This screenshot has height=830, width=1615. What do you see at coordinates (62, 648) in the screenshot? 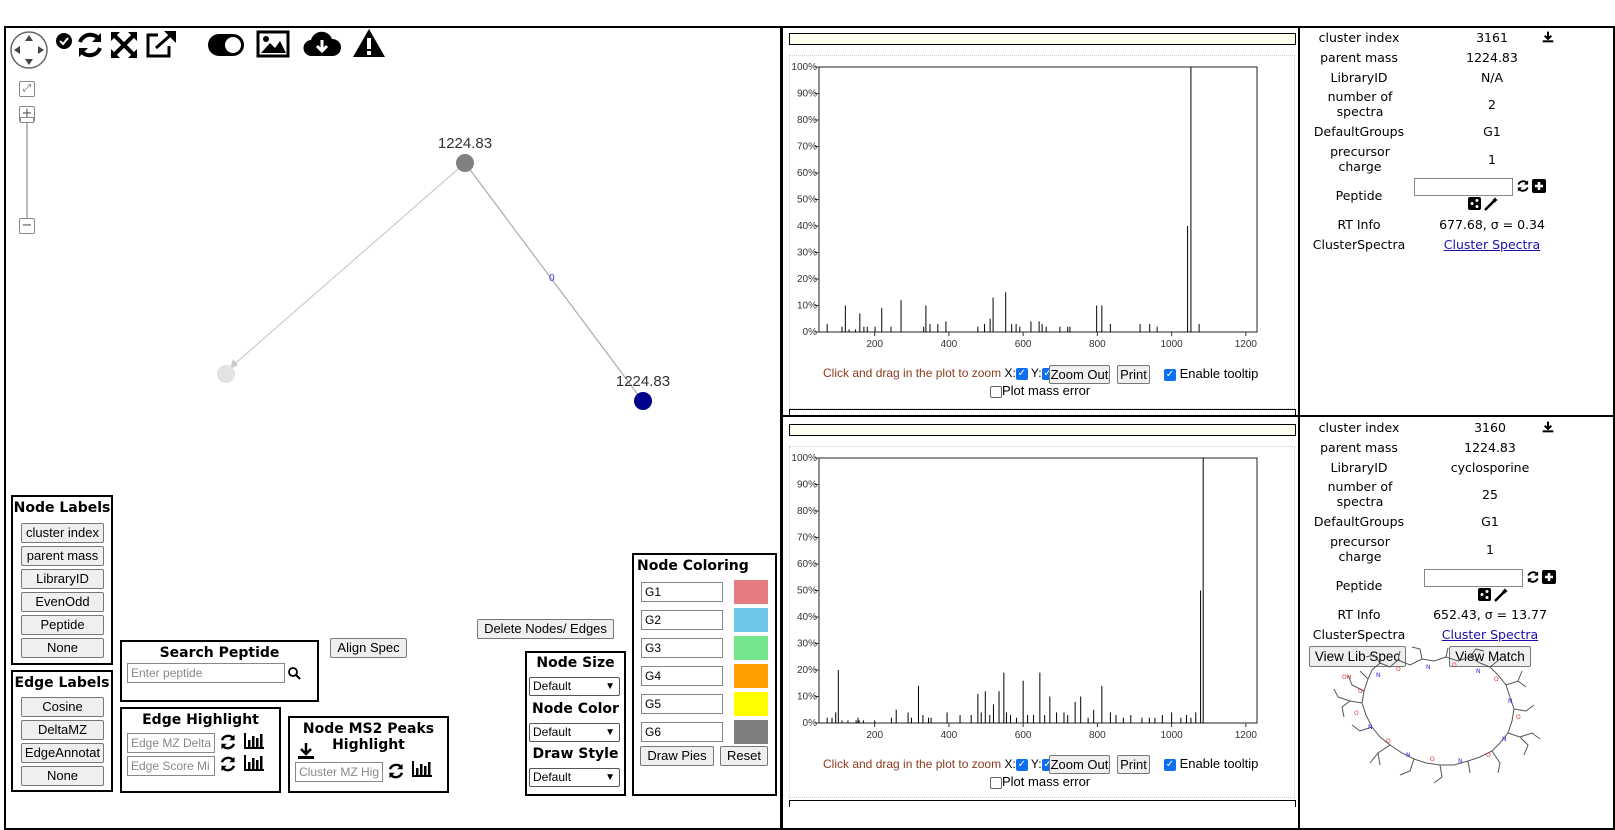
I see `node-label-none-button: None` at bounding box center [62, 648].